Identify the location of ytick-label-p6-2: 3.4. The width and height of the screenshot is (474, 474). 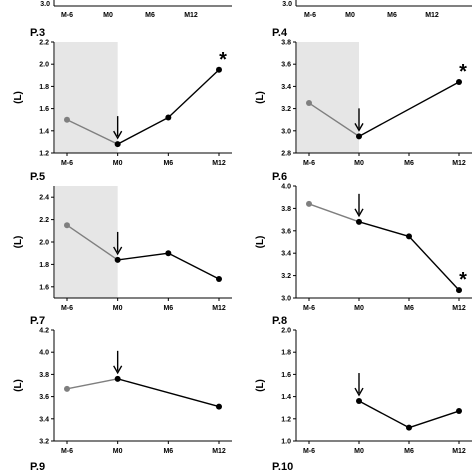
(286, 254).